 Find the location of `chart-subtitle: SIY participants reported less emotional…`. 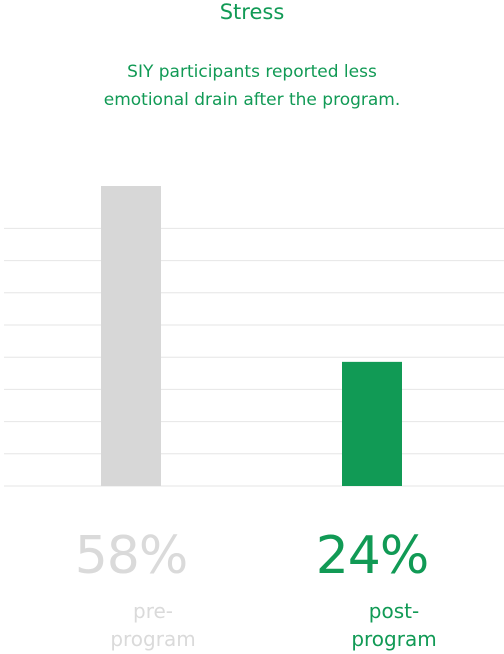

chart-subtitle: SIY participants reported less emotional… is located at coordinates (252, 86).